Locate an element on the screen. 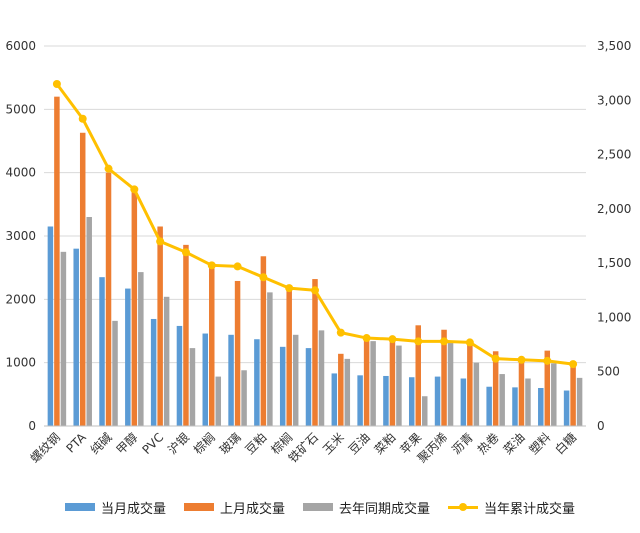 The image size is (640, 533). x-tick-label: 沥青 is located at coordinates (462, 443).